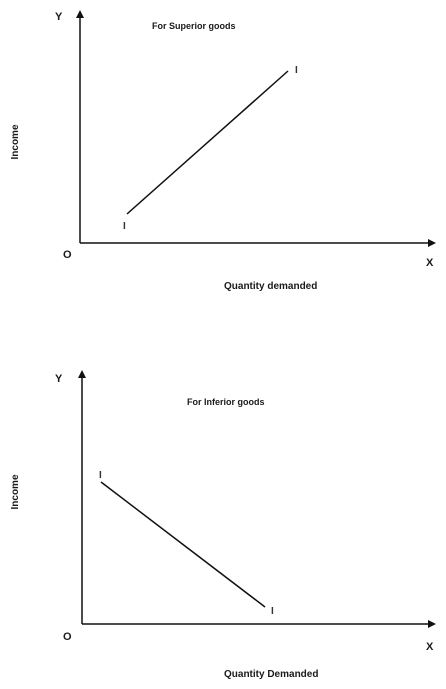 This screenshot has height=689, width=446. Describe the element at coordinates (270, 286) in the screenshot. I see `x-axis-label: Quantity demanded` at that location.